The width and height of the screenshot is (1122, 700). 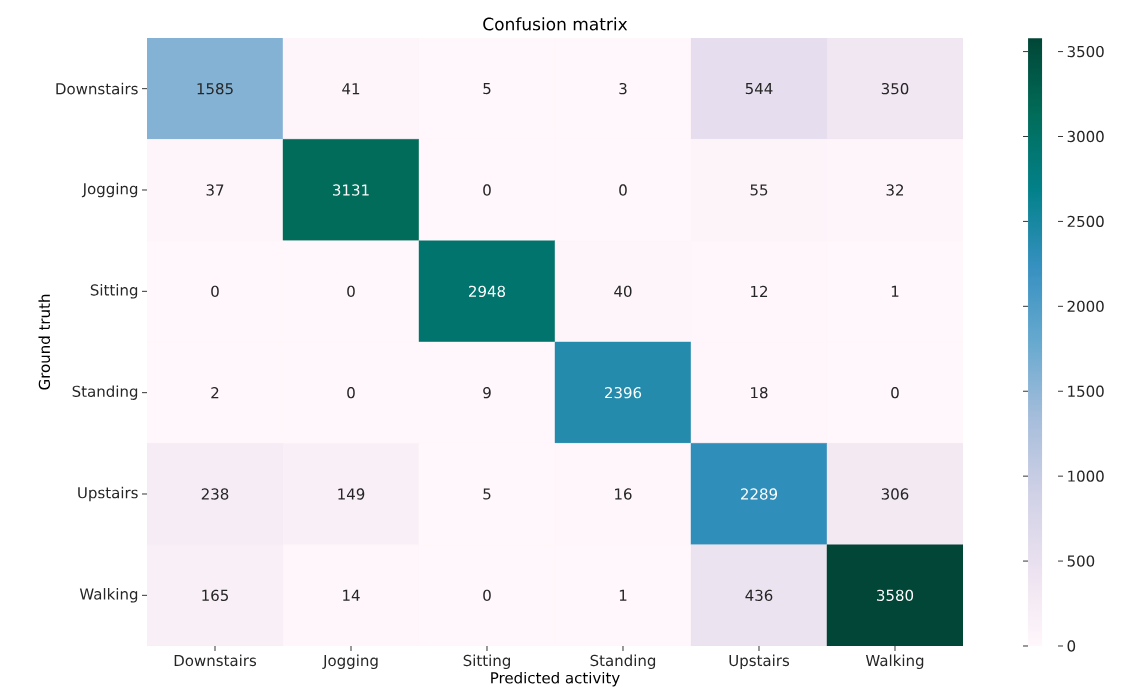 I want to click on data-label: 12, so click(x=759, y=291).